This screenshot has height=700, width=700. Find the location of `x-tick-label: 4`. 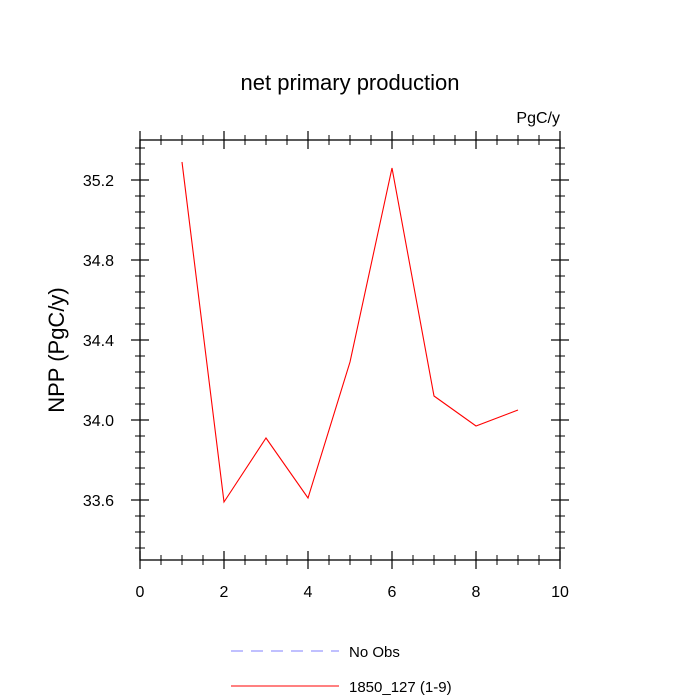

x-tick-label: 4 is located at coordinates (308, 592).